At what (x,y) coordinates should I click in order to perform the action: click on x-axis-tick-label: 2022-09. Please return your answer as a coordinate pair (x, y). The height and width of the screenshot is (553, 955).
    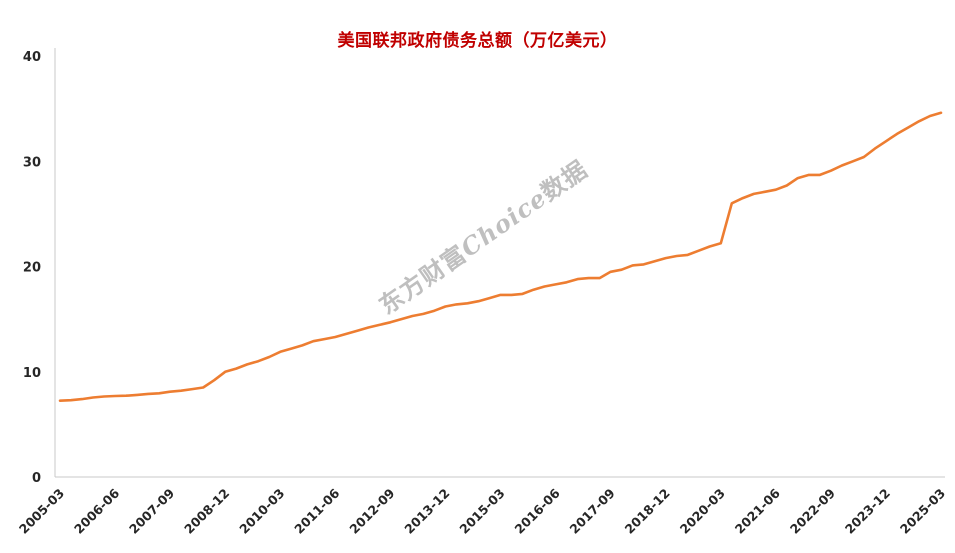
    Looking at the image, I should click on (812, 511).